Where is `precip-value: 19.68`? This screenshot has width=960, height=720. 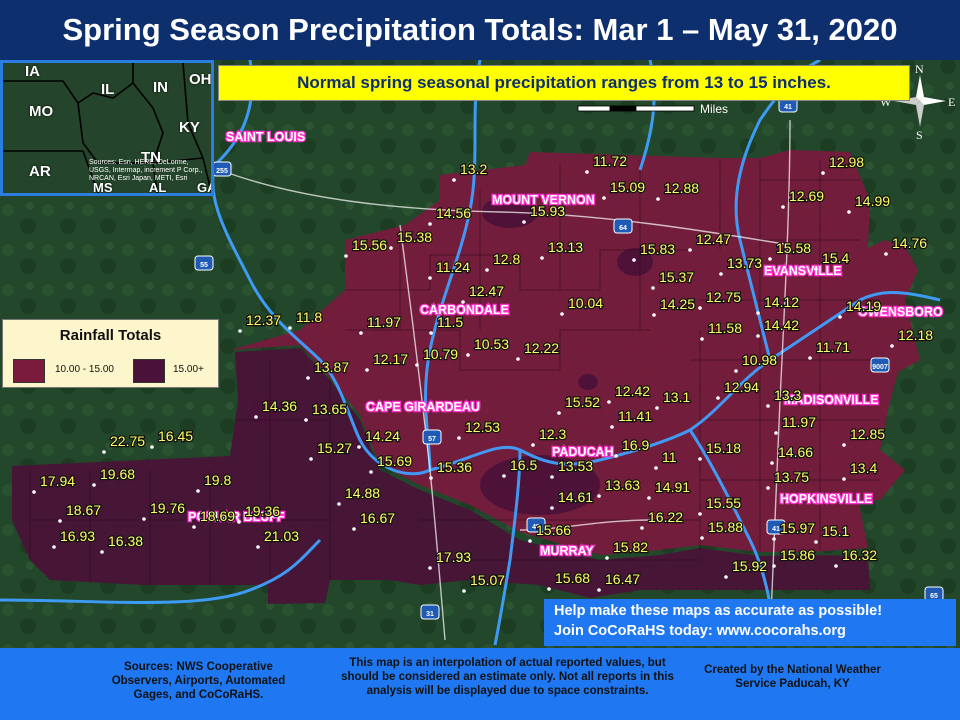
precip-value: 19.68 is located at coordinates (117, 474).